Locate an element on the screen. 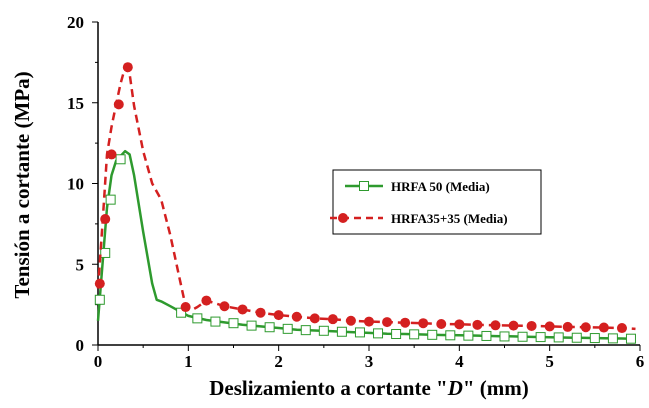 This screenshot has width=649, height=408. y-tick-label: 10 is located at coordinates (75, 184).